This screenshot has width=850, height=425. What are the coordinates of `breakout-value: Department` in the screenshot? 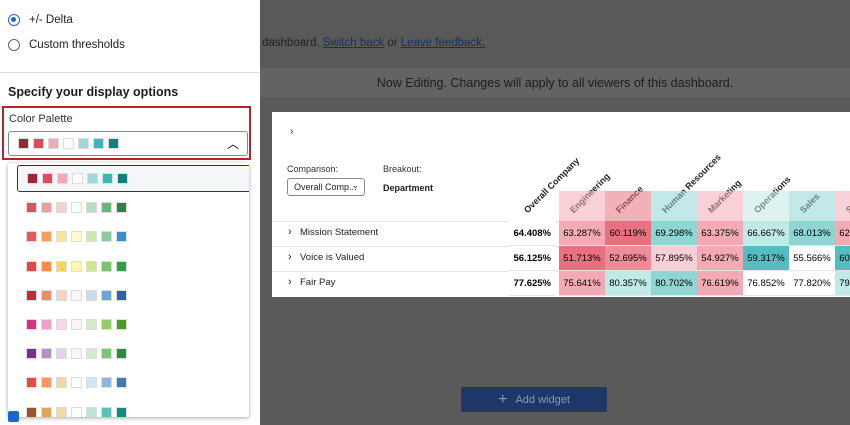 It's located at (408, 188).